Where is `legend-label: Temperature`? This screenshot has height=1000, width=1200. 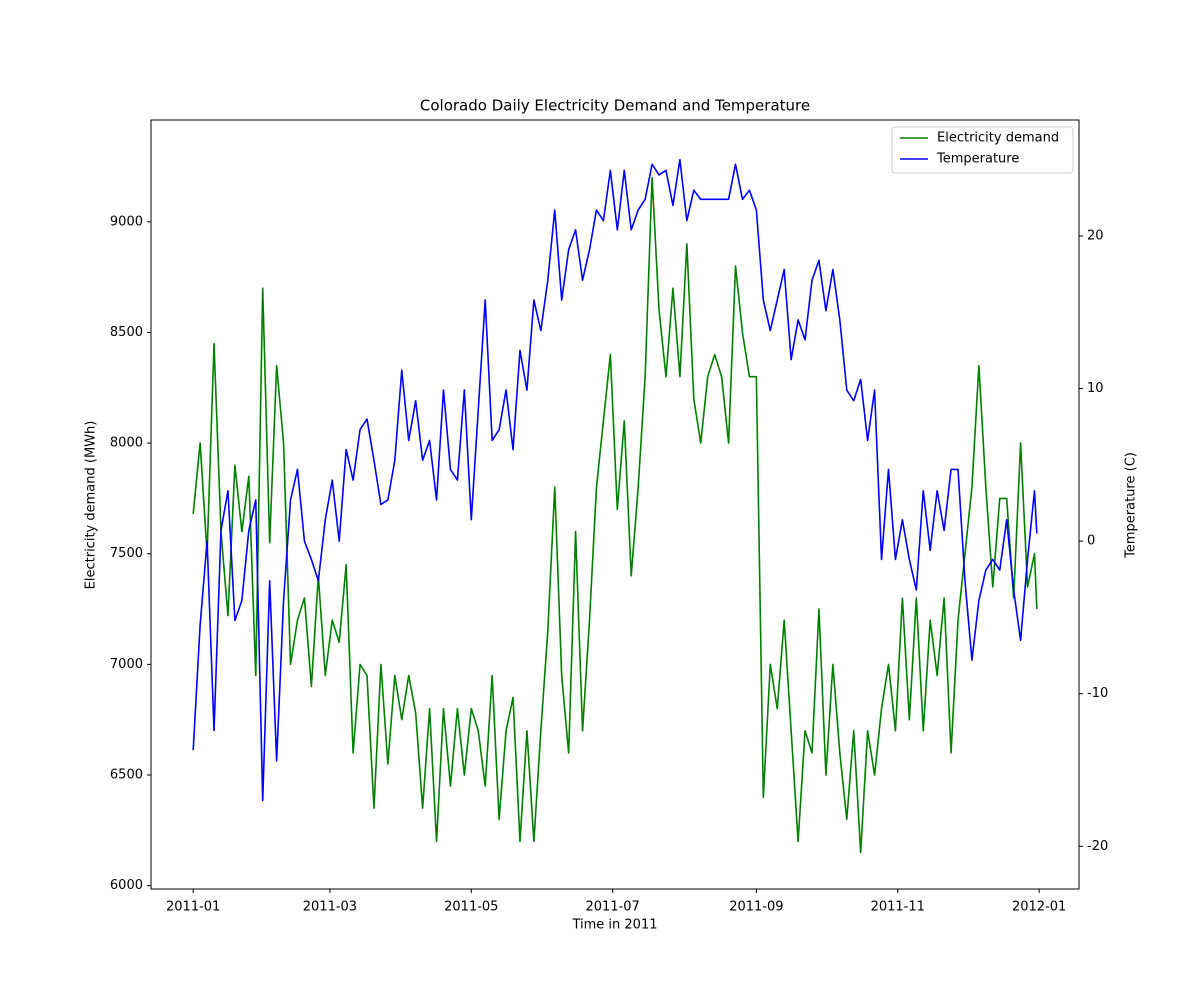
legend-label: Temperature is located at coordinates (977, 159).